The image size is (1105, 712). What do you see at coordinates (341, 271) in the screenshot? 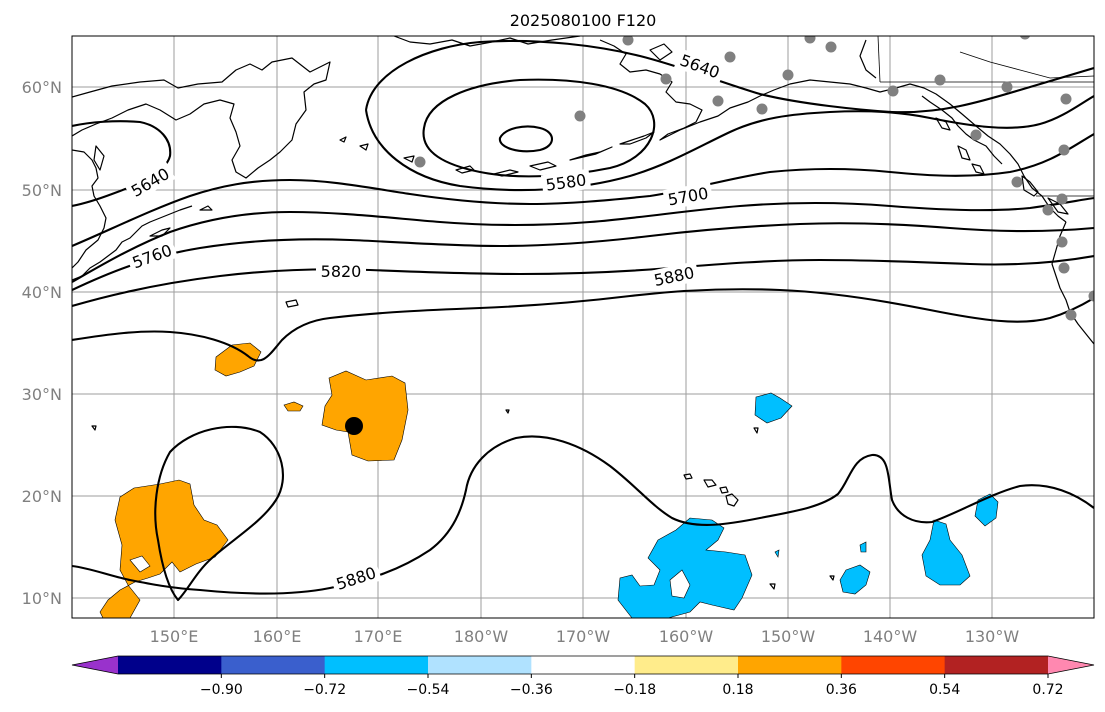
I see `contour-label-5820: 5820` at bounding box center [341, 271].